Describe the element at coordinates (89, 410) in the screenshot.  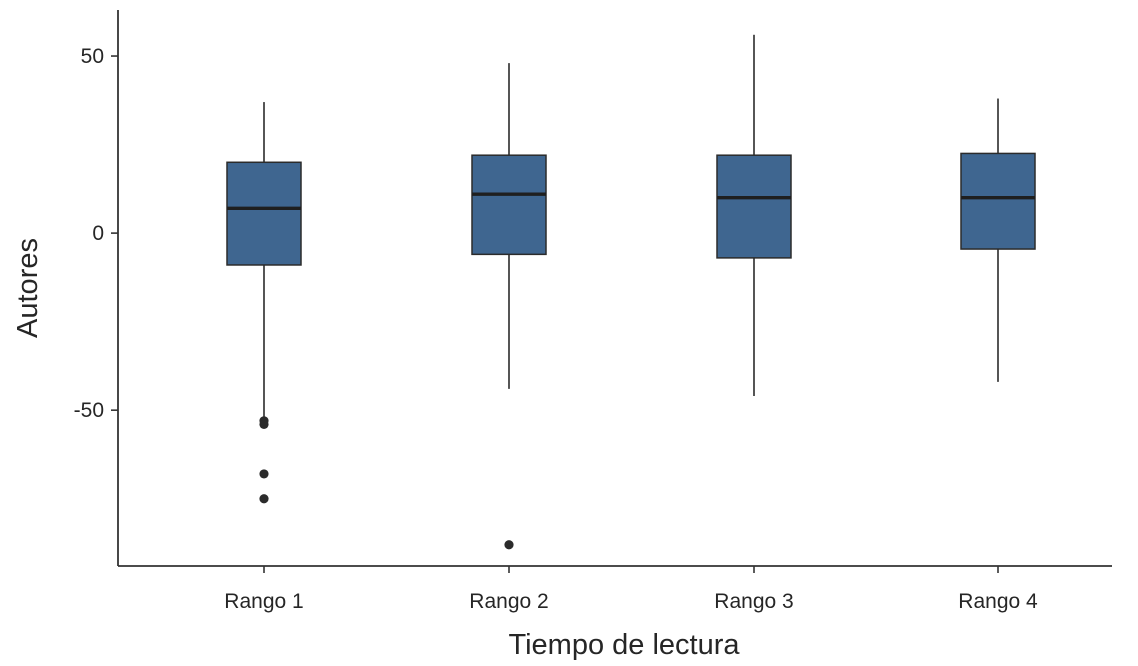
I see `y-tick-label: -50` at that location.